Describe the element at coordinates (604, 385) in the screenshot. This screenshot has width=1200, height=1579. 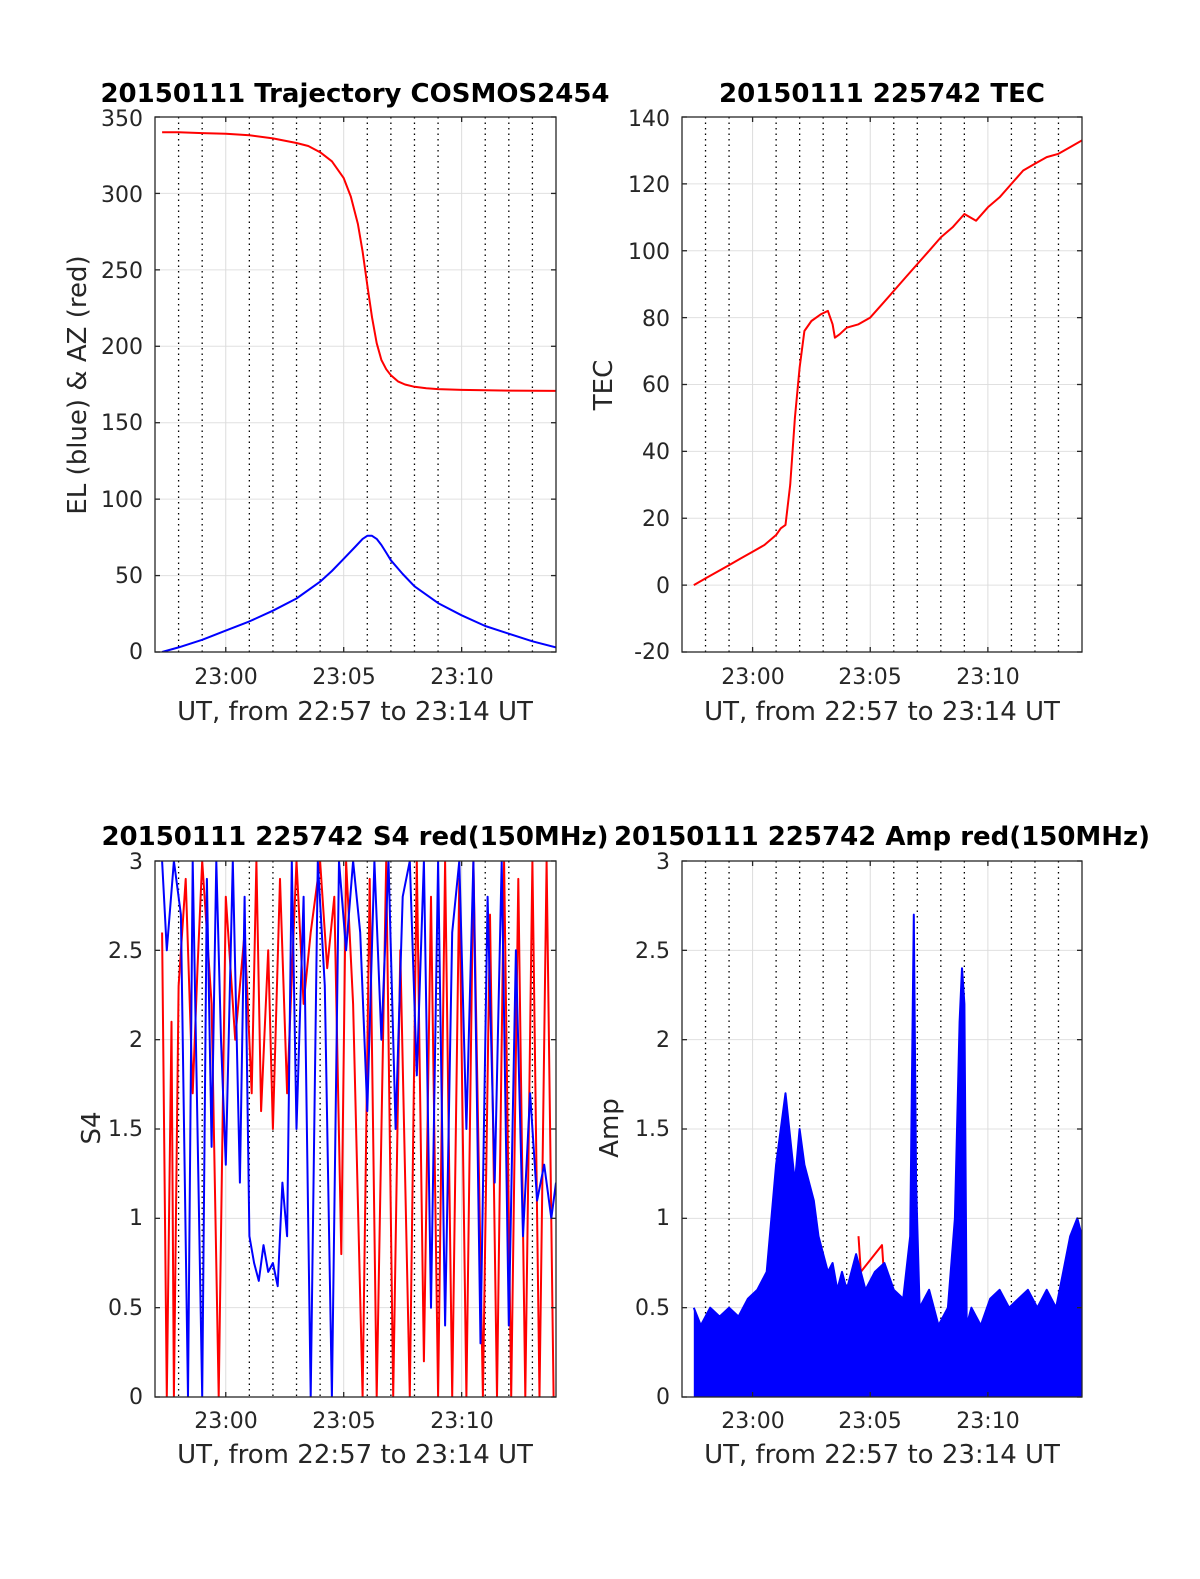
I see `y-axis-label: TEC` at that location.